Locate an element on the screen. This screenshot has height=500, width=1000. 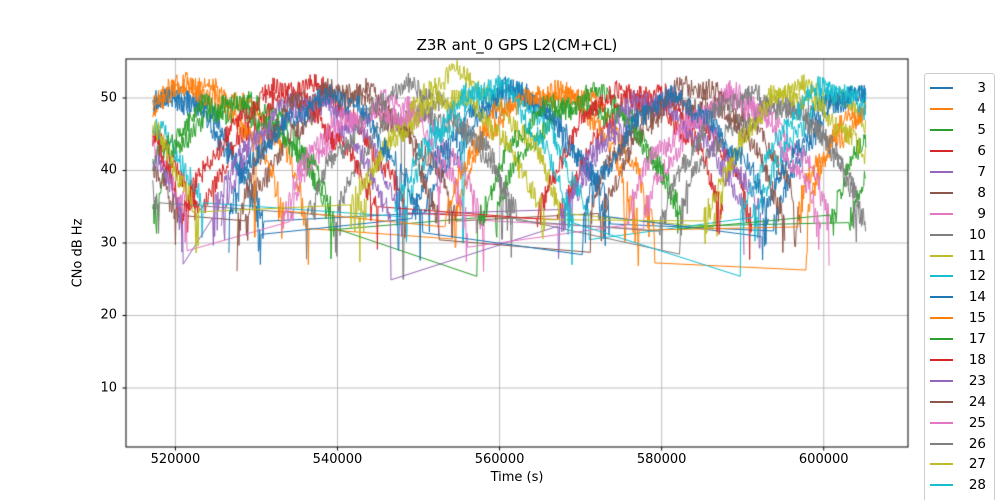
legend-entry: 27 is located at coordinates (958, 464).